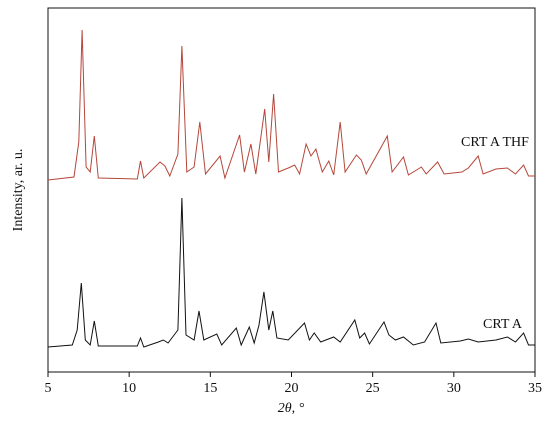 Image resolution: width=550 pixels, height=437 pixels. What do you see at coordinates (18, 190) in the screenshot?
I see `y-axis-label: Intensity, ar. u.` at bounding box center [18, 190].